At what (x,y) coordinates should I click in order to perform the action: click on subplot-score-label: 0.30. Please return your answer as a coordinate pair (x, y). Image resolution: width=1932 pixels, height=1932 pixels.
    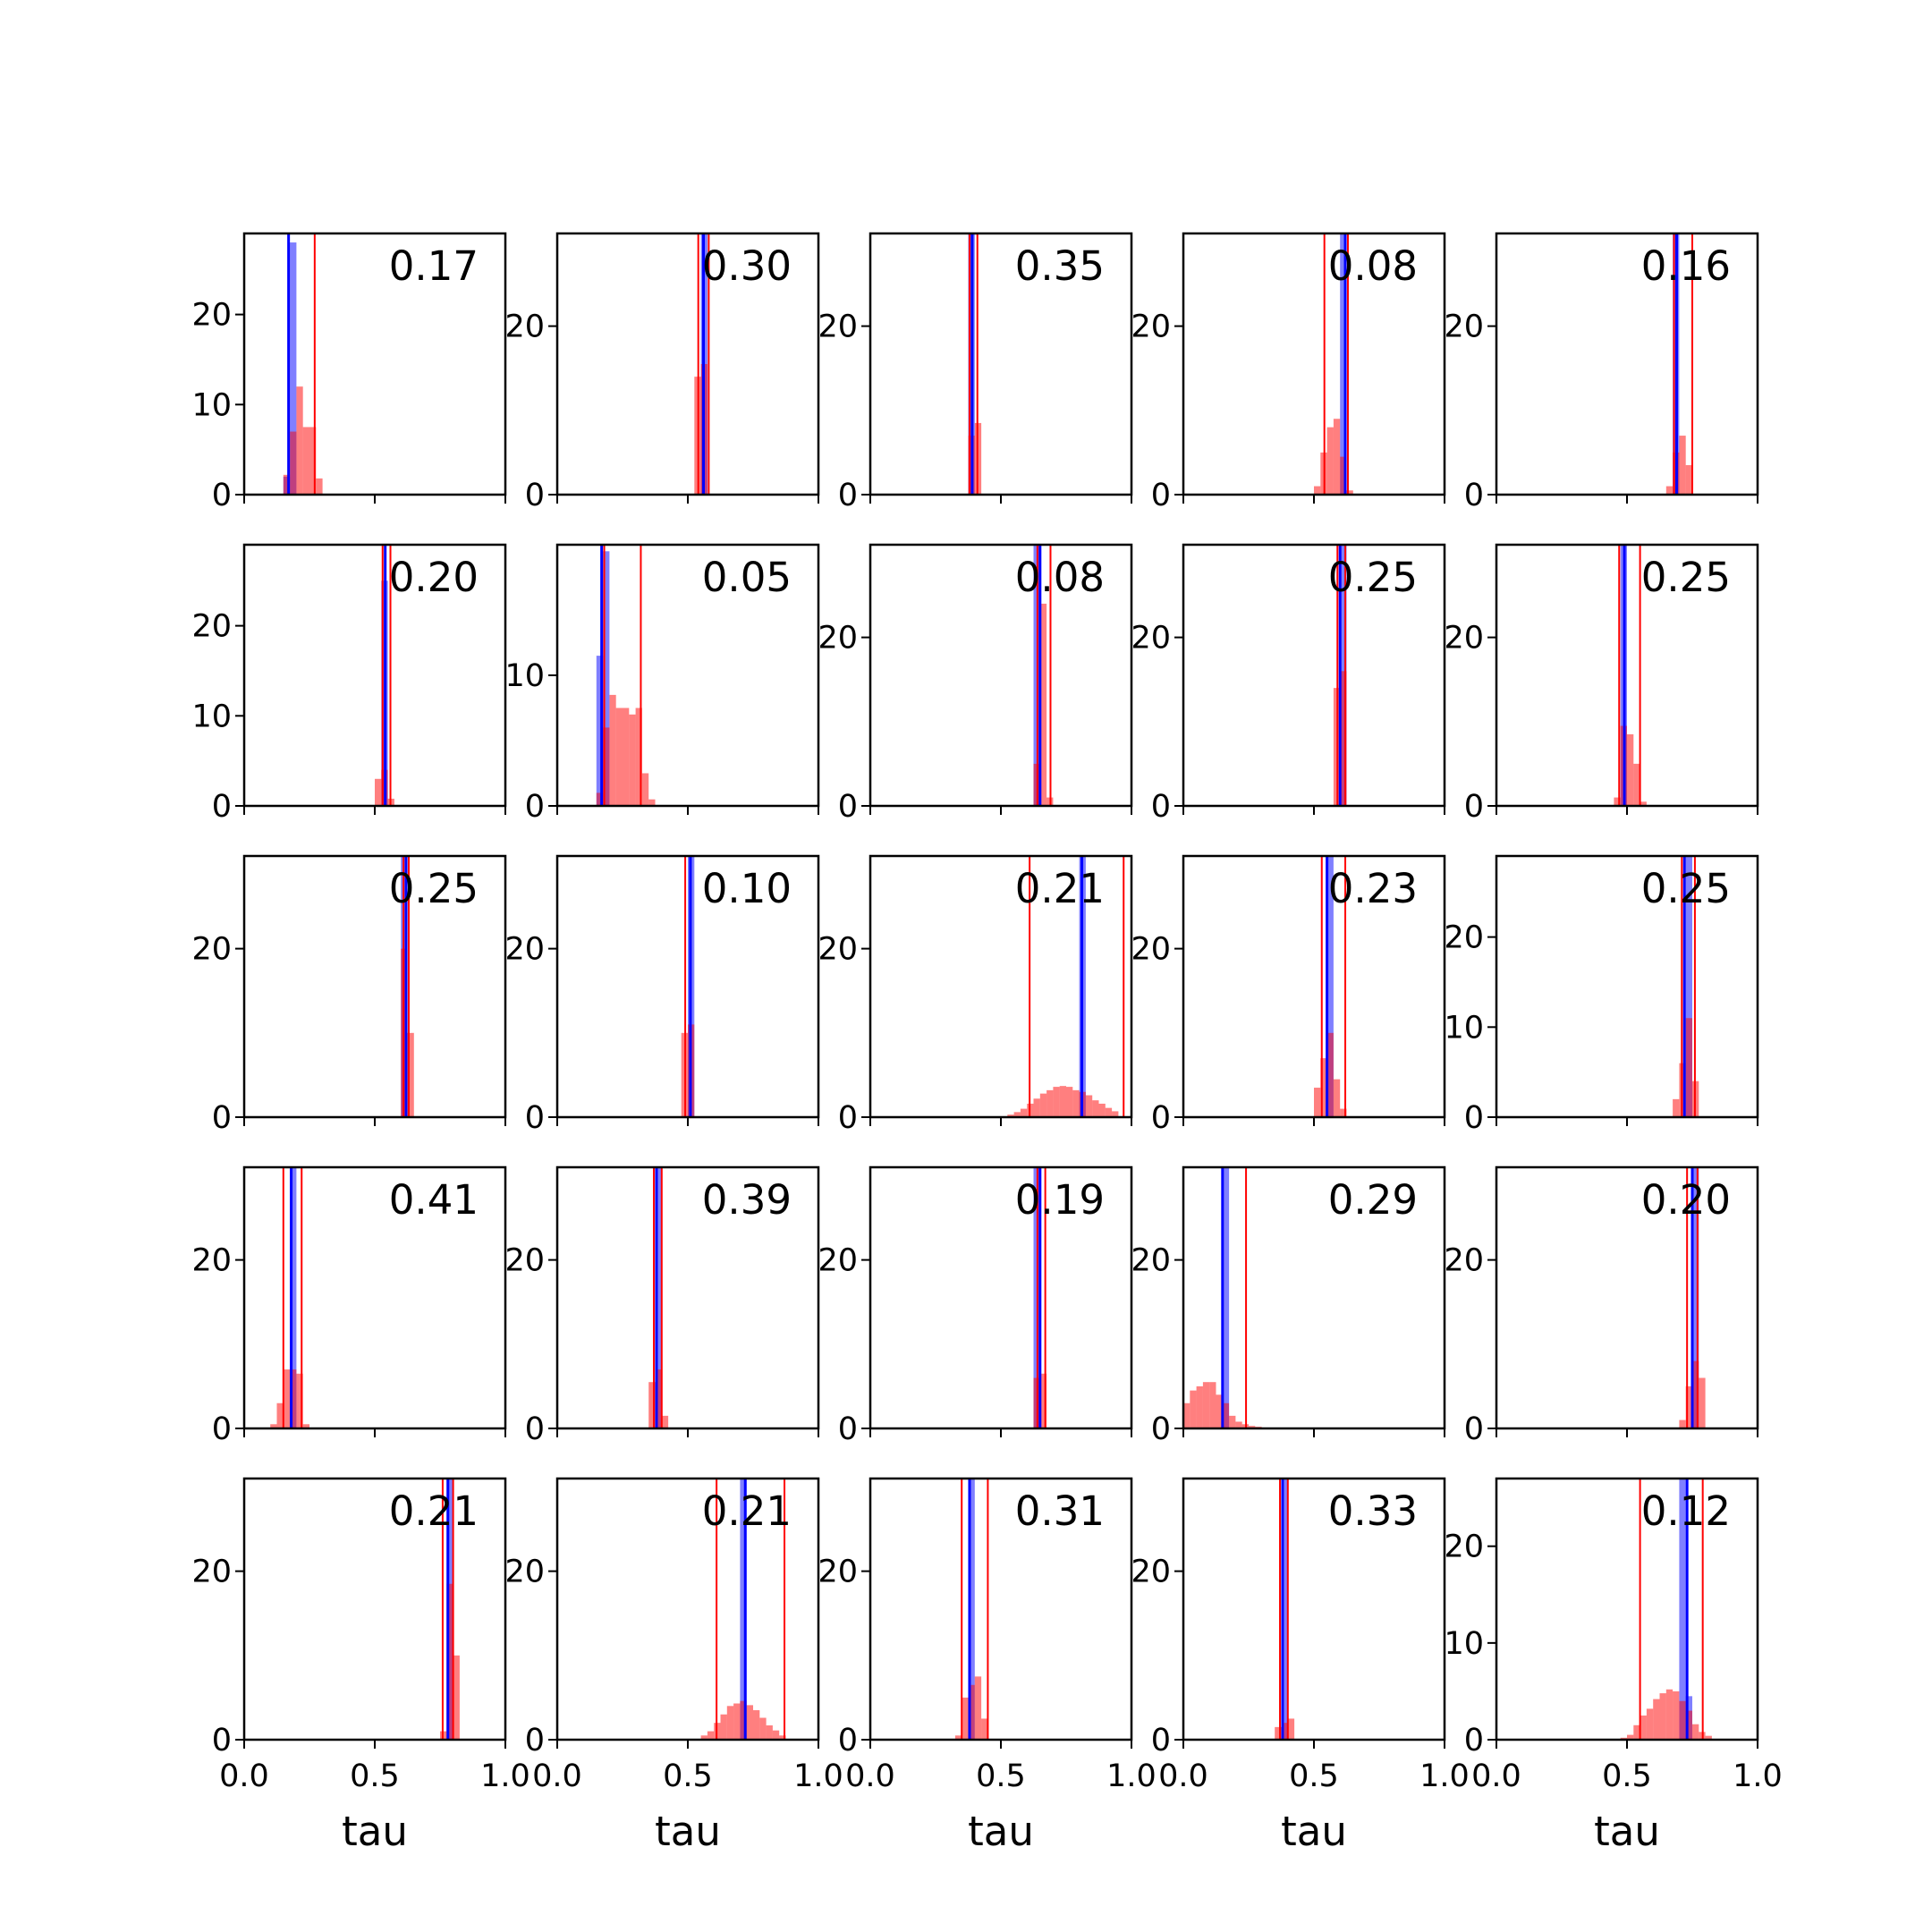
    Looking at the image, I should click on (747, 266).